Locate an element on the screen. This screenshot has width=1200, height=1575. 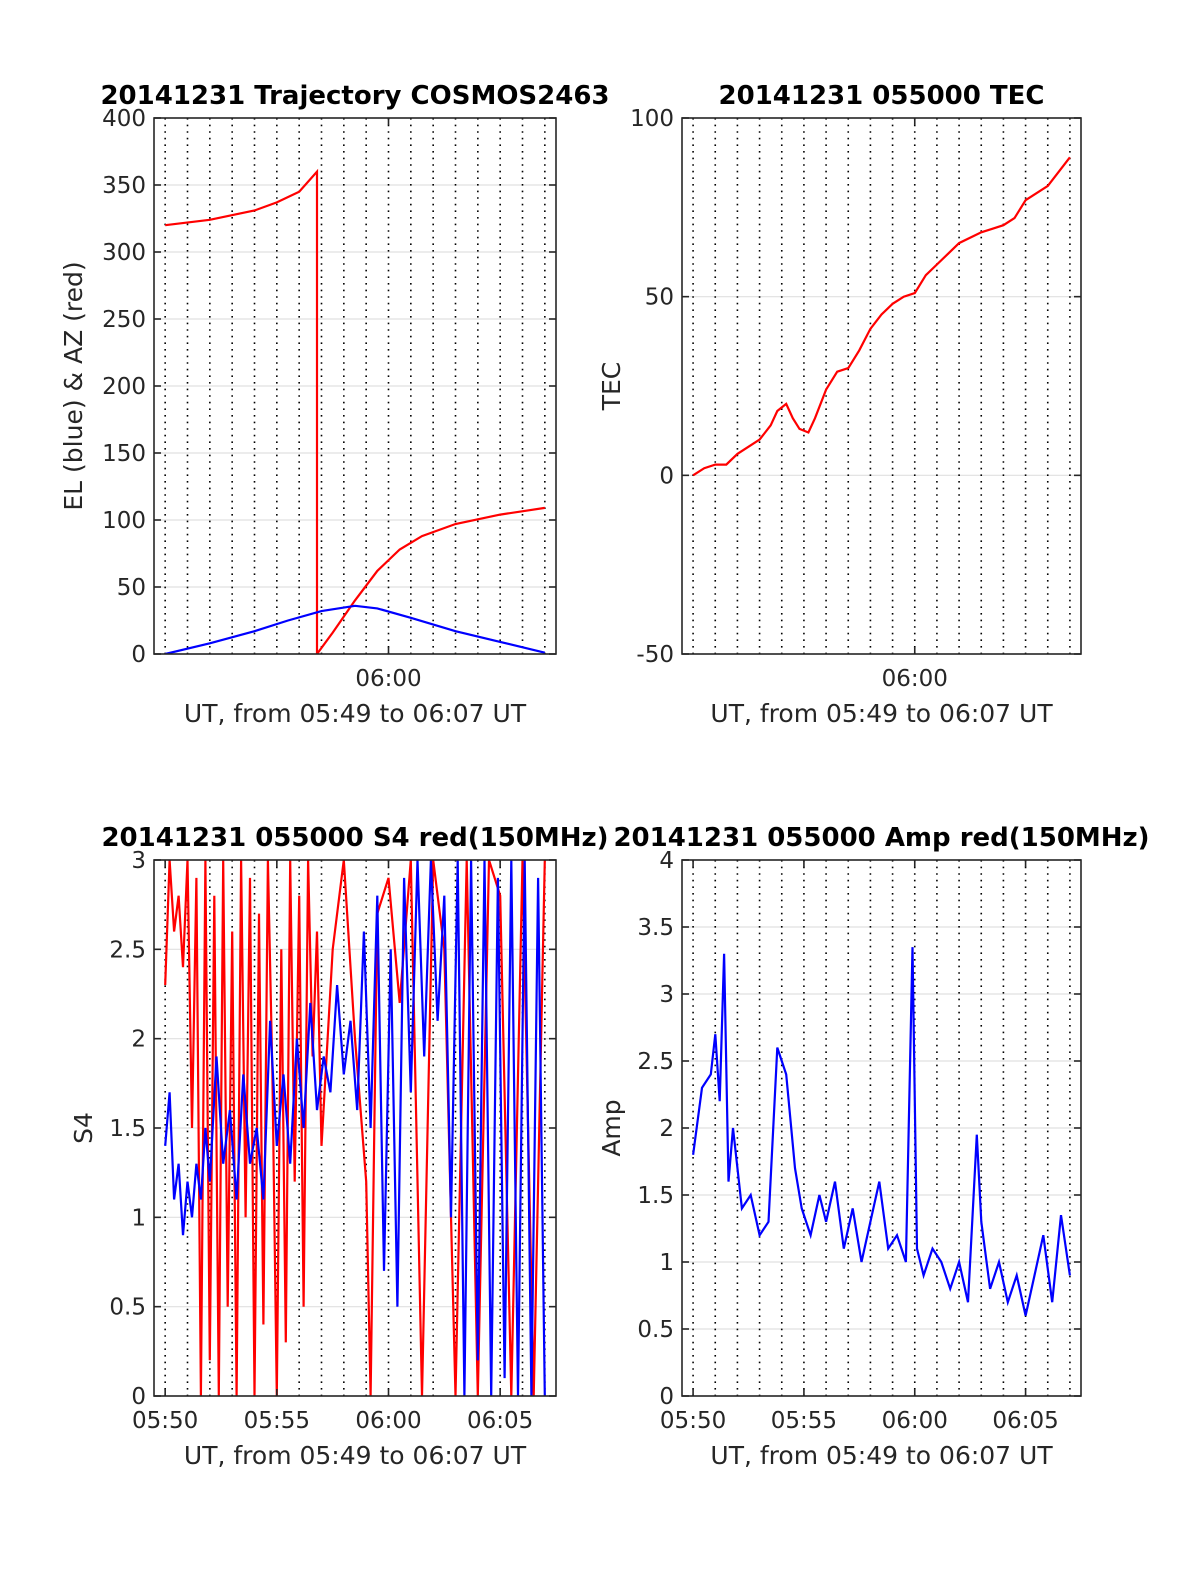
y-tick-label: 200 is located at coordinates (124, 387).